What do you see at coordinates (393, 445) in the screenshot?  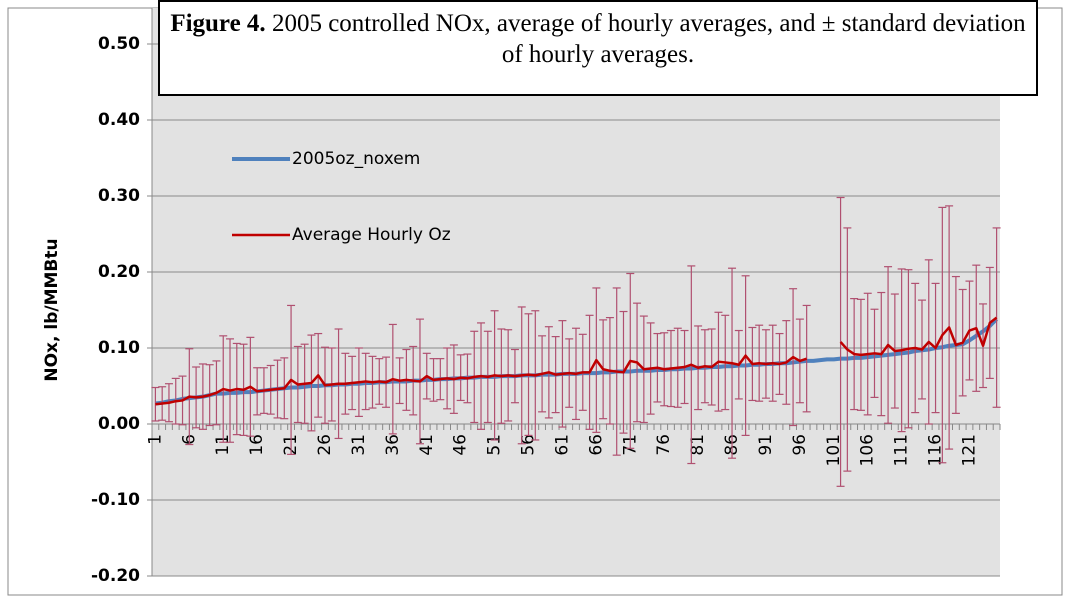 I see `x-tick-label: 36` at bounding box center [393, 445].